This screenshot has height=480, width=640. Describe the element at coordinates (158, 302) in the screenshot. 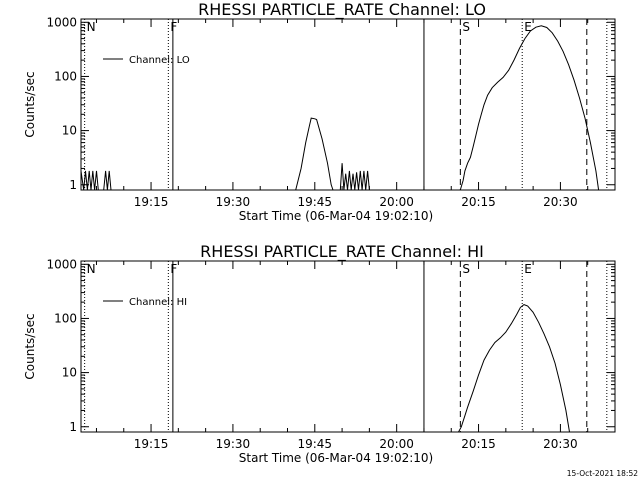

I see `legend-entry: Channel: HI` at that location.